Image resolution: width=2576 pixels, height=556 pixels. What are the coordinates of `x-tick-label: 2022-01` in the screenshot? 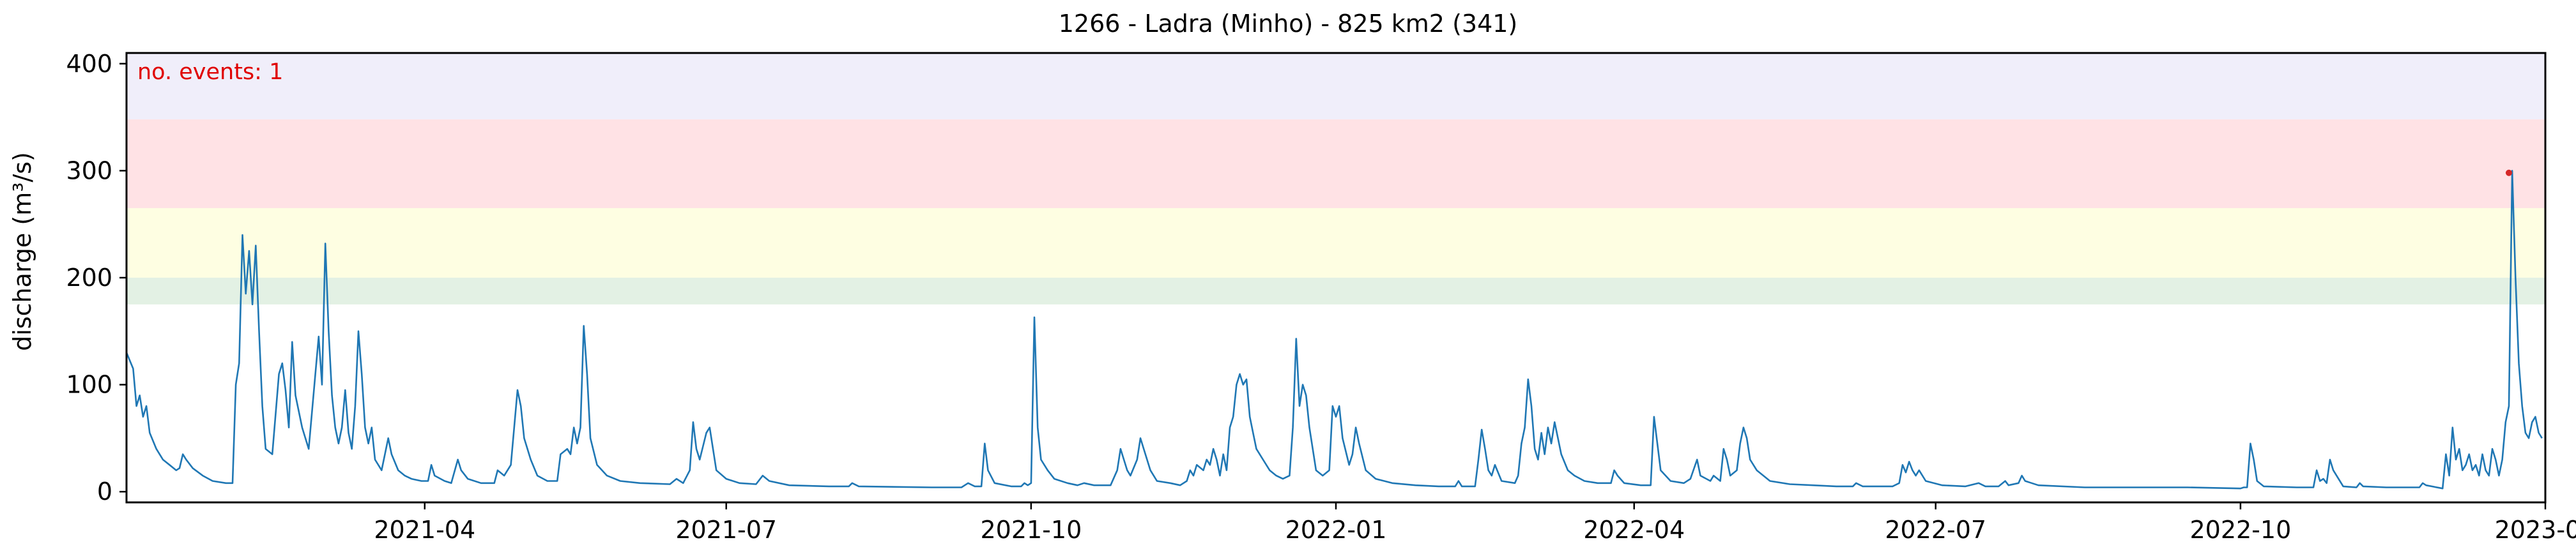 It's located at (1336, 530).